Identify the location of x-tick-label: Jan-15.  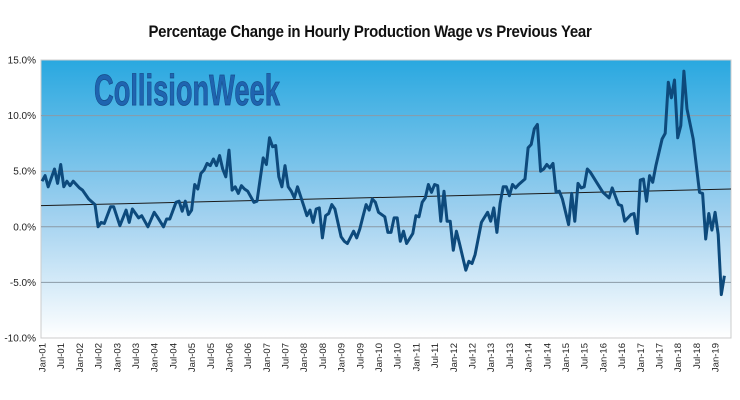
(566, 357).